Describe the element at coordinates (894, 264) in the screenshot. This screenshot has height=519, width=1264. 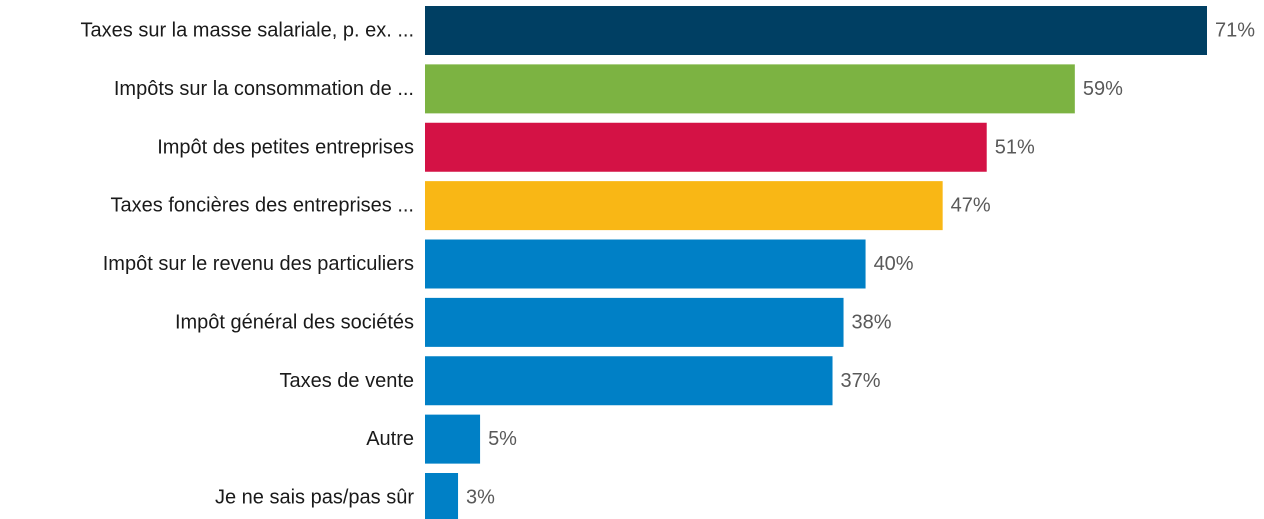
I see `value-label: 40%` at that location.